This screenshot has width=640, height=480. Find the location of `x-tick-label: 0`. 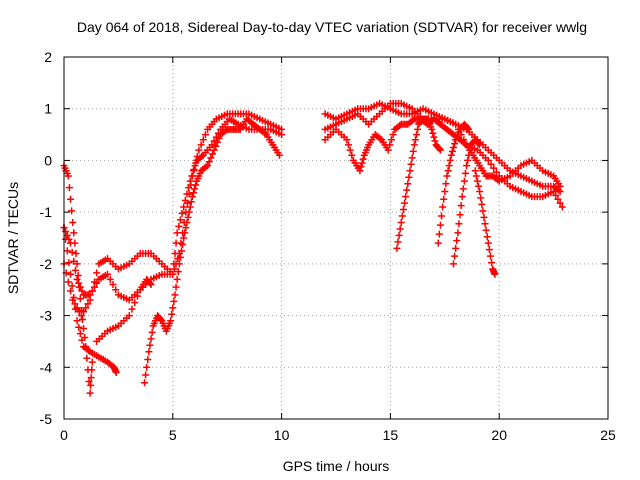

x-tick-label: 0 is located at coordinates (64, 435).